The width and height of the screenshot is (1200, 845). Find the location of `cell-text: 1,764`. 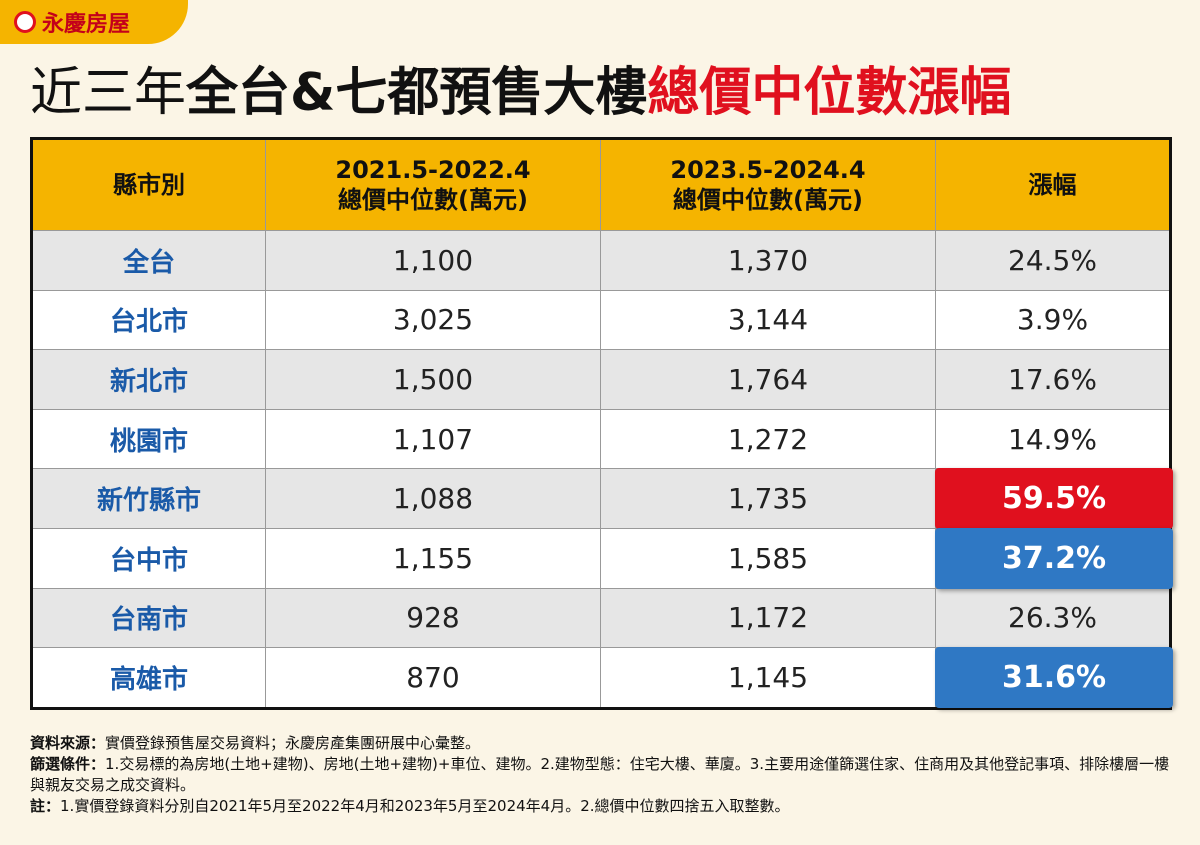

cell-text: 1,764 is located at coordinates (768, 379).